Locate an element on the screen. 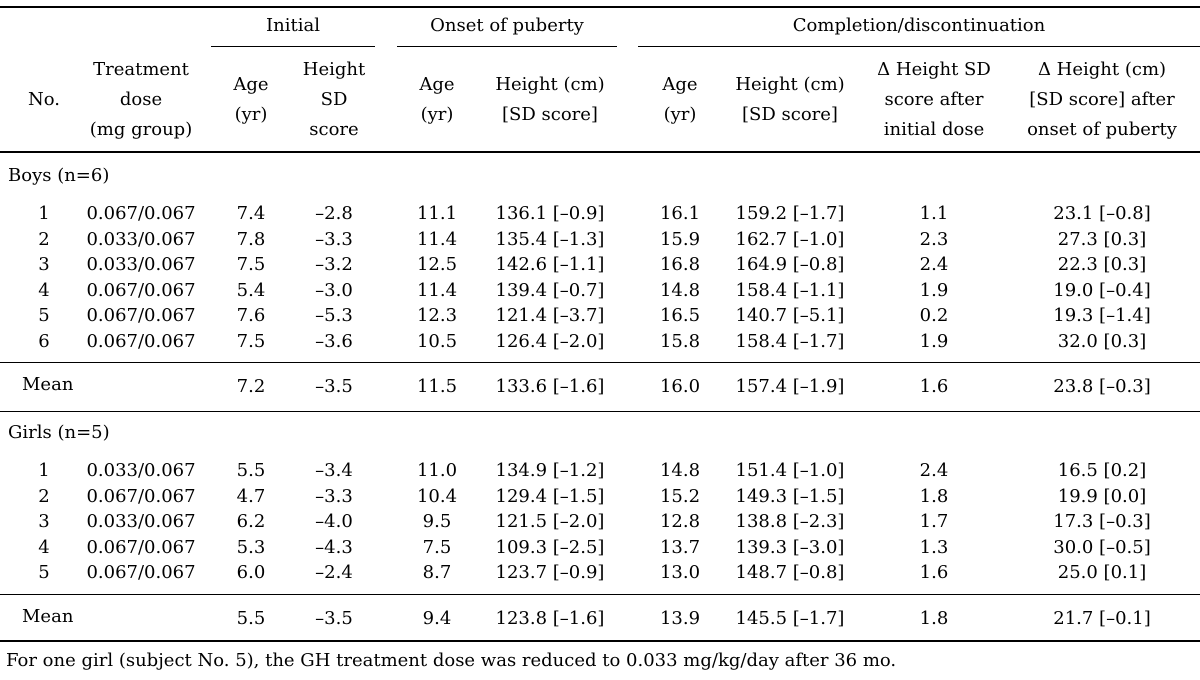  table-cell: –4.0 is located at coordinates (334, 521).